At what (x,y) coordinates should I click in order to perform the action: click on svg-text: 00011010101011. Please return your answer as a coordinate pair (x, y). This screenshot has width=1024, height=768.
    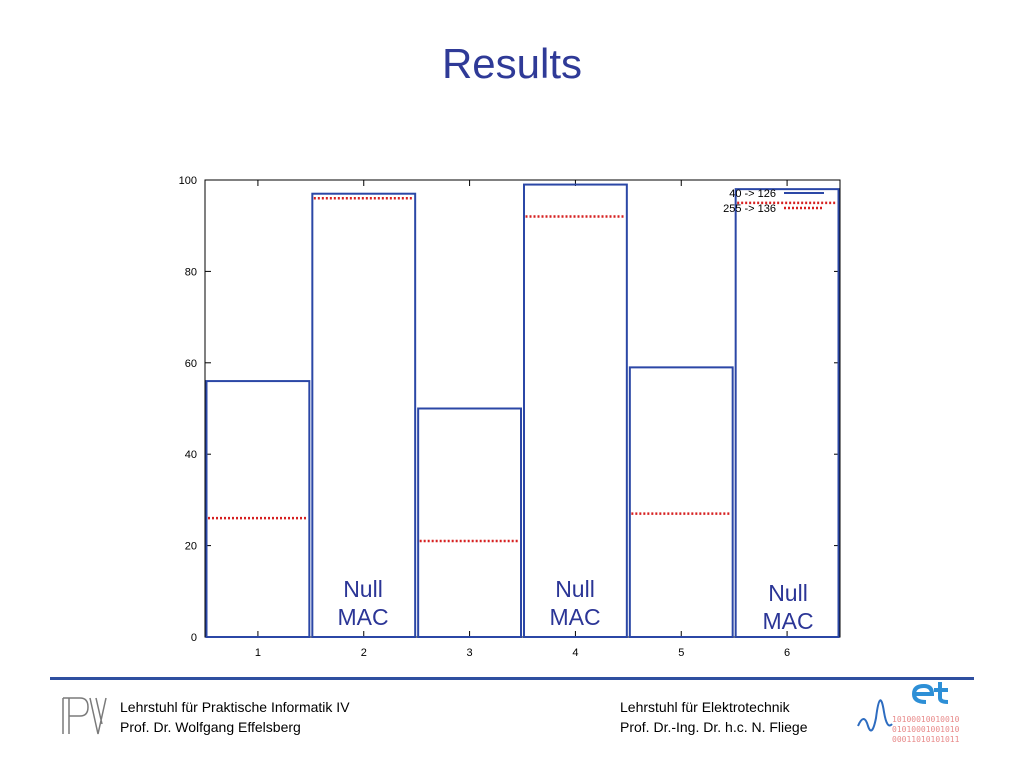
    Looking at the image, I should click on (926, 739).